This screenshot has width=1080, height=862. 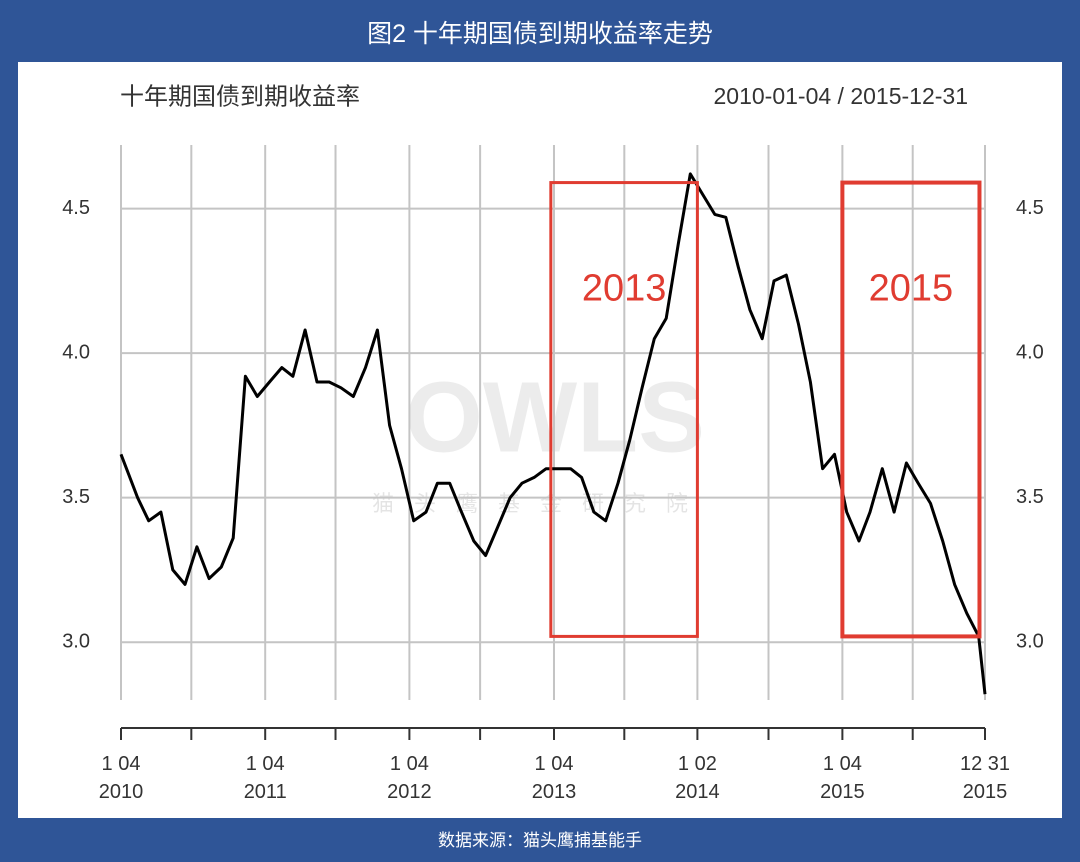 What do you see at coordinates (265, 778) in the screenshot?
I see `x-tick-label: 1 04 2011` at bounding box center [265, 778].